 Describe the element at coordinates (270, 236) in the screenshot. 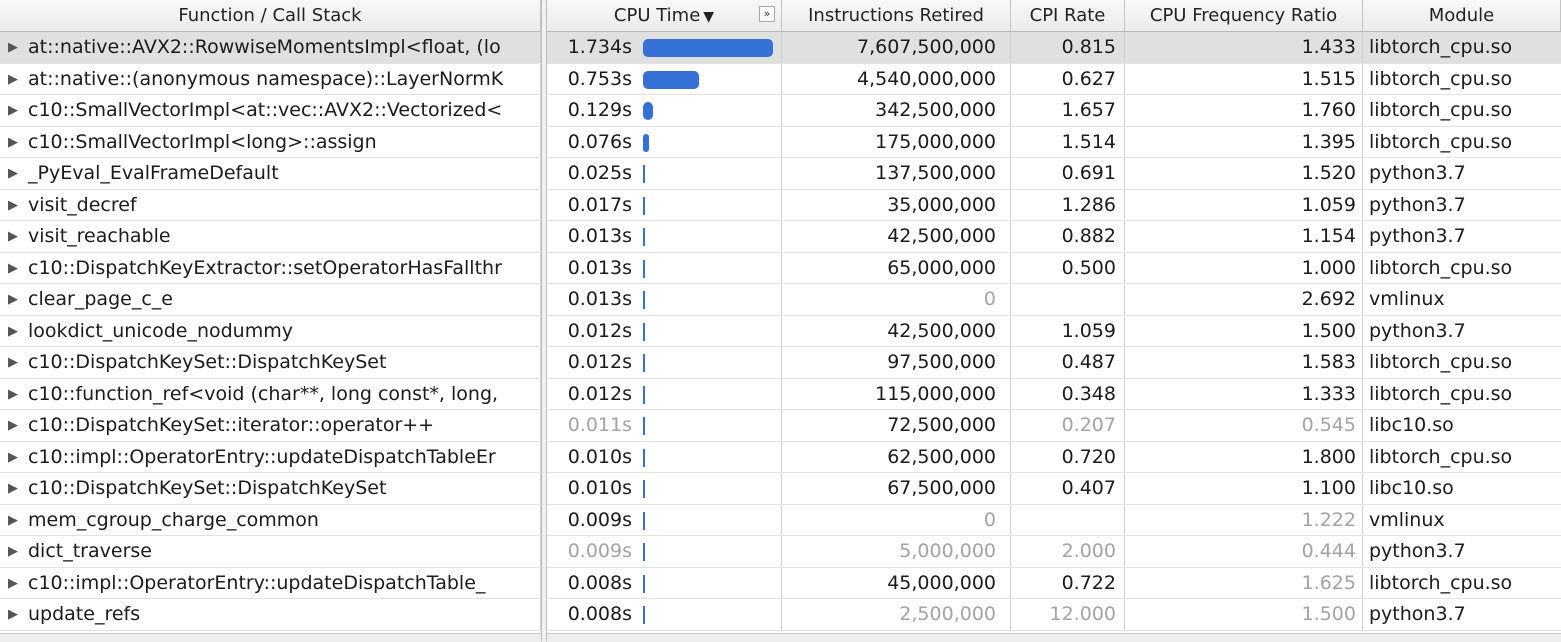

I see `function-cell: ▶ visit_reachable` at that location.